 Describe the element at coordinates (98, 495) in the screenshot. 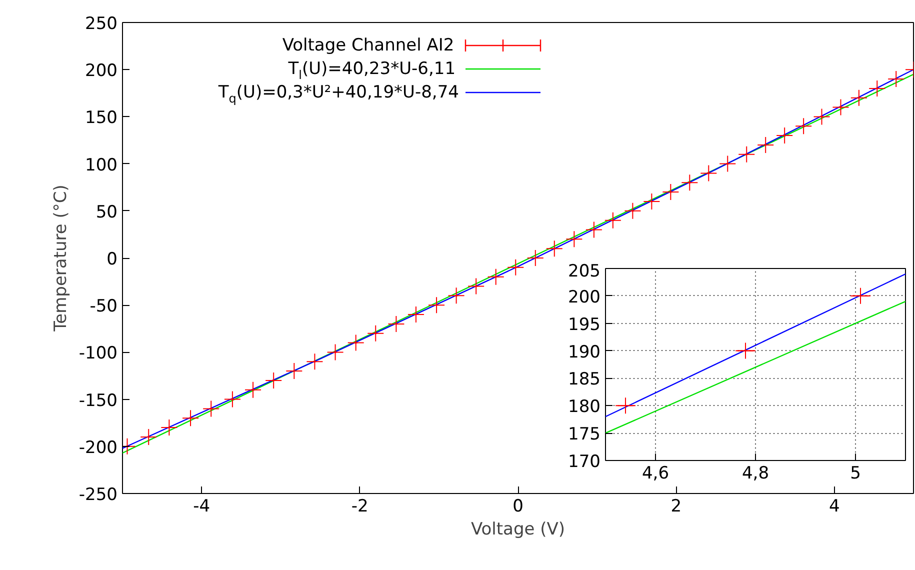

I see `y-tick-label: -250` at that location.